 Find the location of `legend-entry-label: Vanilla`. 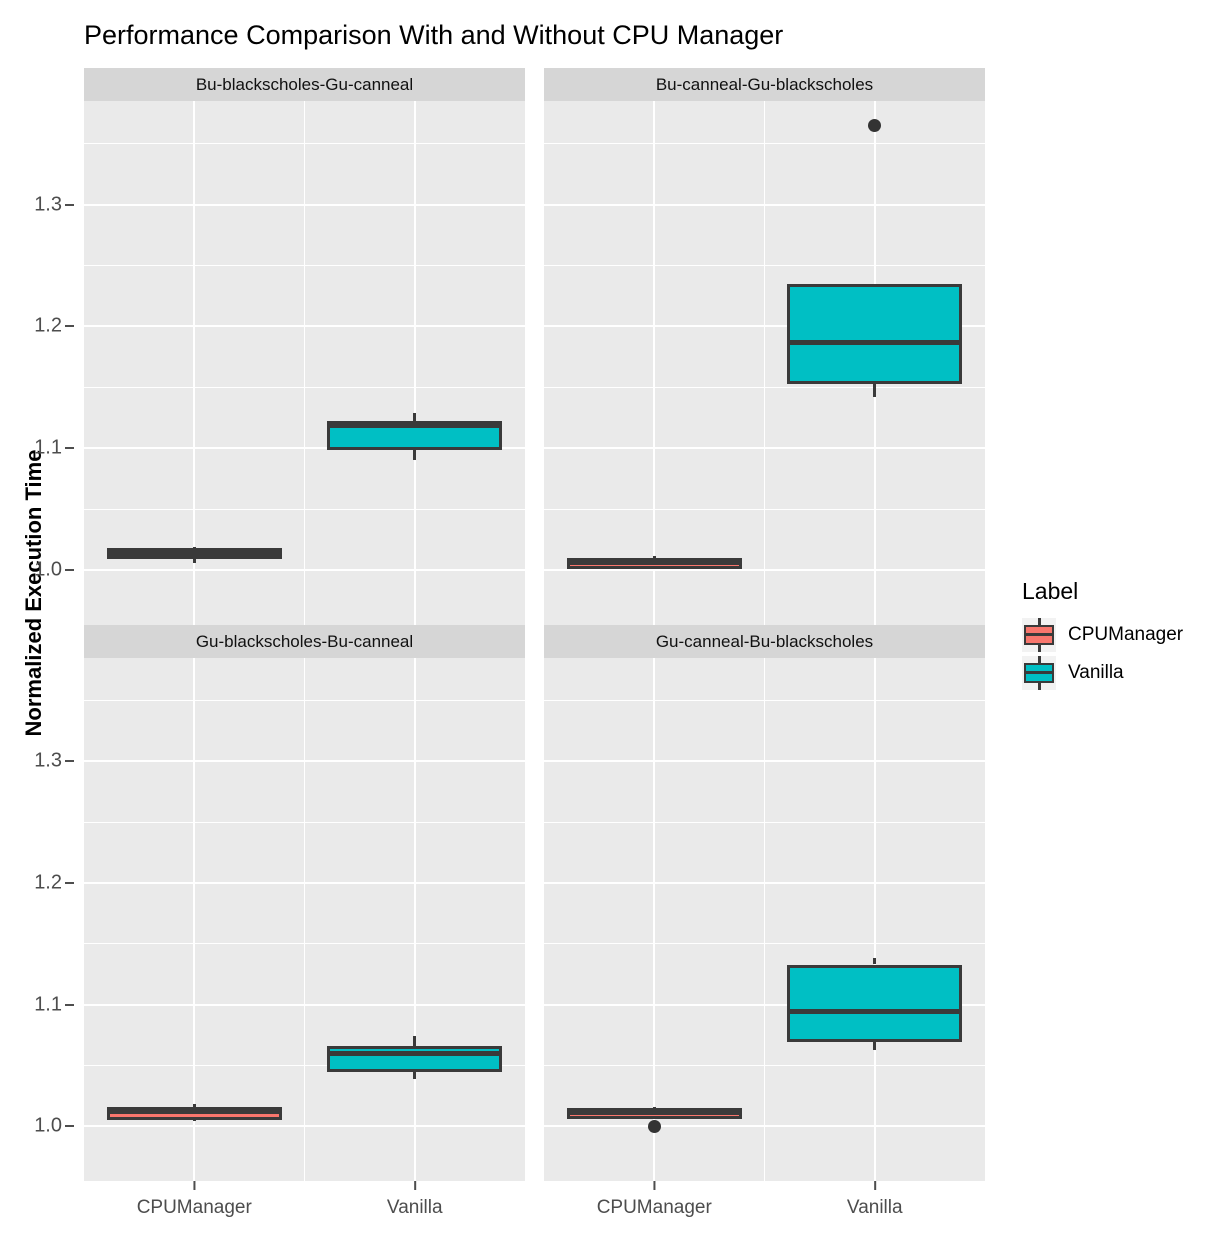

legend-entry-label: Vanilla is located at coordinates (1096, 672).